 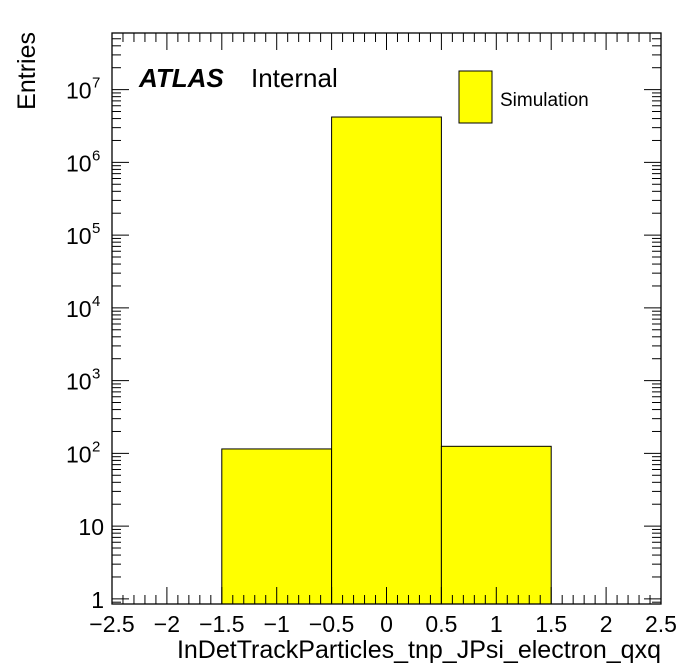 What do you see at coordinates (294, 78) in the screenshot?
I see `internal-label: Internal` at bounding box center [294, 78].